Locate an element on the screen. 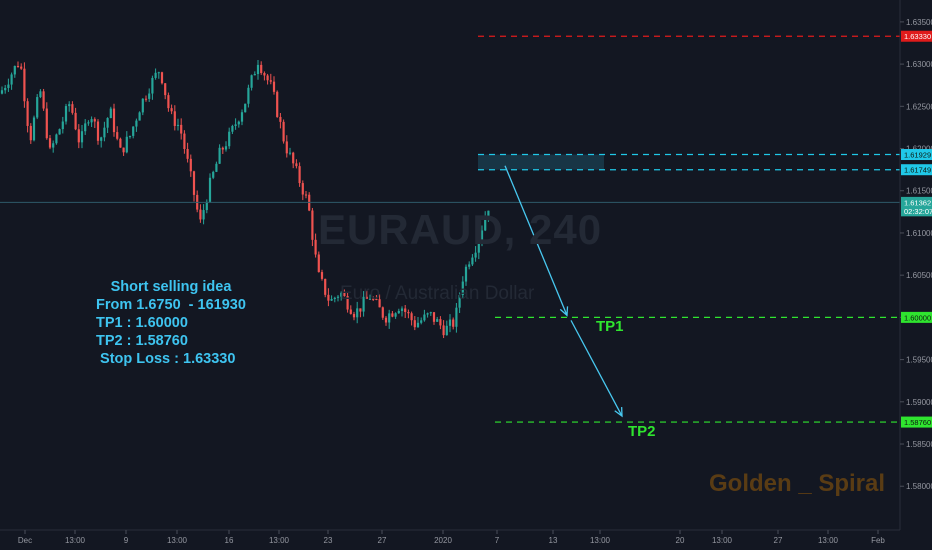 The height and width of the screenshot is (550, 932). y-tick-label: 1.63000 is located at coordinates (919, 64).